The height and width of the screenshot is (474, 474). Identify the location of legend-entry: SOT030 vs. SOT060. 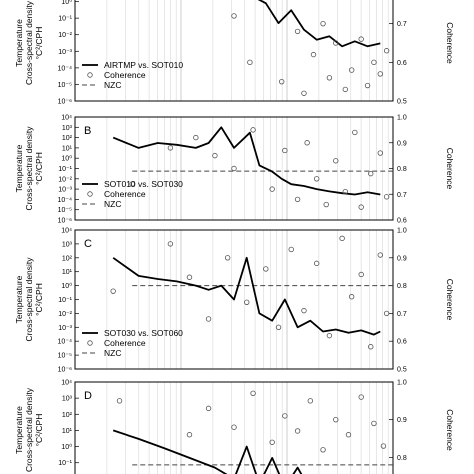
(143, 333).